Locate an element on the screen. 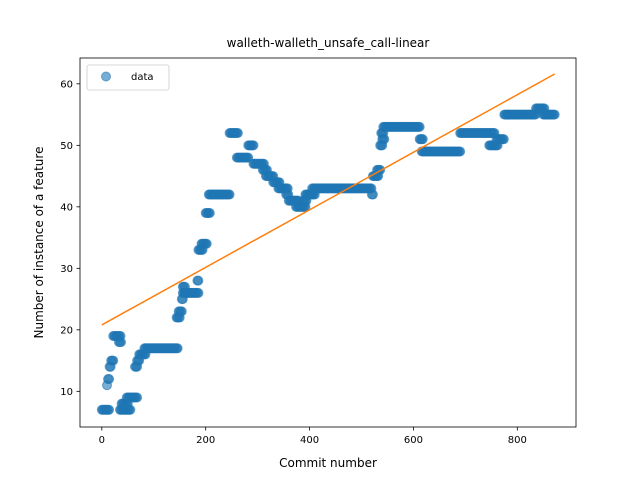  x-axis-label: Commit number is located at coordinates (328, 463).